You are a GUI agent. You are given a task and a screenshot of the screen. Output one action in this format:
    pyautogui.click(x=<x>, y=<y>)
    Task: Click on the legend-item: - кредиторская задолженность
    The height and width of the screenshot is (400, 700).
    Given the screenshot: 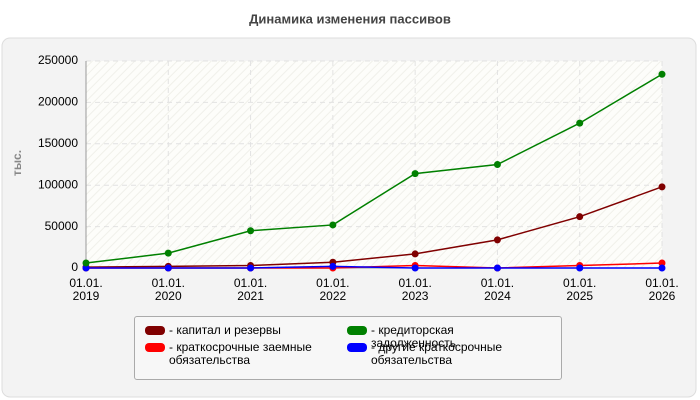 What is the action you would take?
    pyautogui.click(x=444, y=337)
    